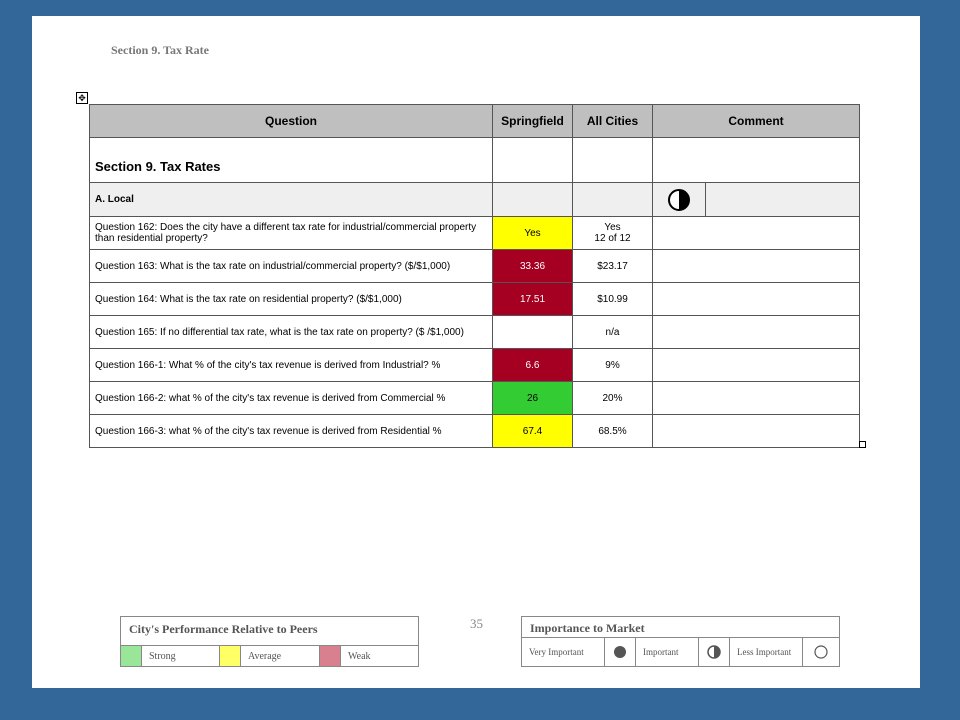  Describe the element at coordinates (862, 444) in the screenshot. I see `table-resize-handle` at that location.